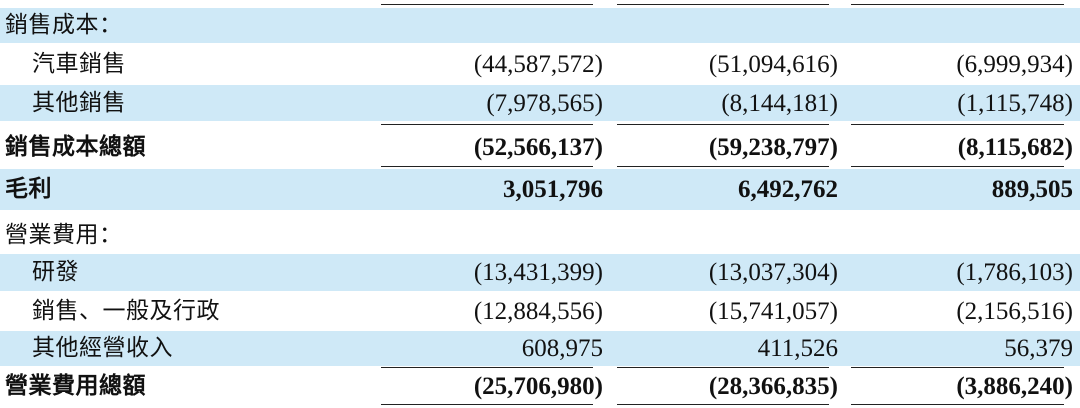 Image resolution: width=1080 pixels, height=408 pixels. I want to click on rnd-row: 研發 (13,431,399) (13,037,304) (1,786,103), so click(540, 272).